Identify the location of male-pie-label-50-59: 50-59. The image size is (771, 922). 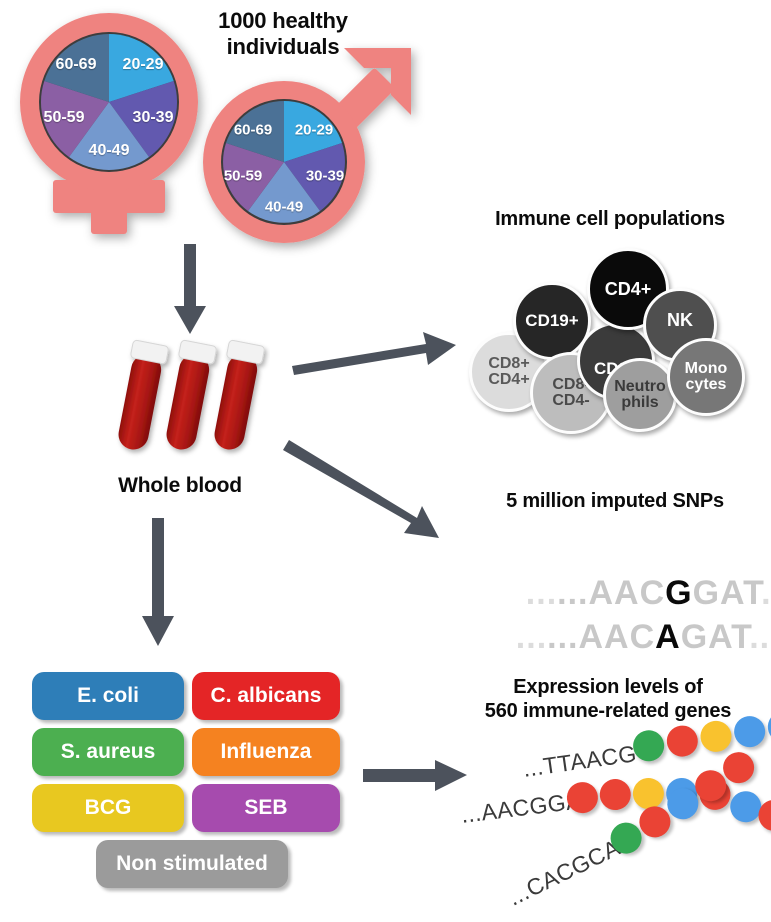
(243, 176).